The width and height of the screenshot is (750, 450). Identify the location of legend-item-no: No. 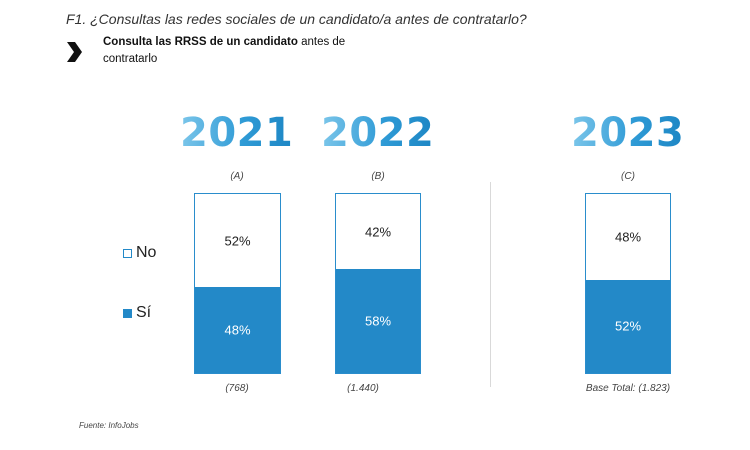
(139, 253).